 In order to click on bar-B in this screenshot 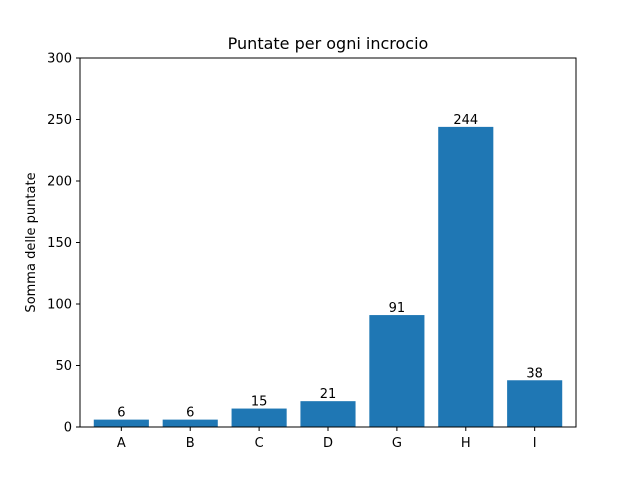, I will do `click(190, 423)`.